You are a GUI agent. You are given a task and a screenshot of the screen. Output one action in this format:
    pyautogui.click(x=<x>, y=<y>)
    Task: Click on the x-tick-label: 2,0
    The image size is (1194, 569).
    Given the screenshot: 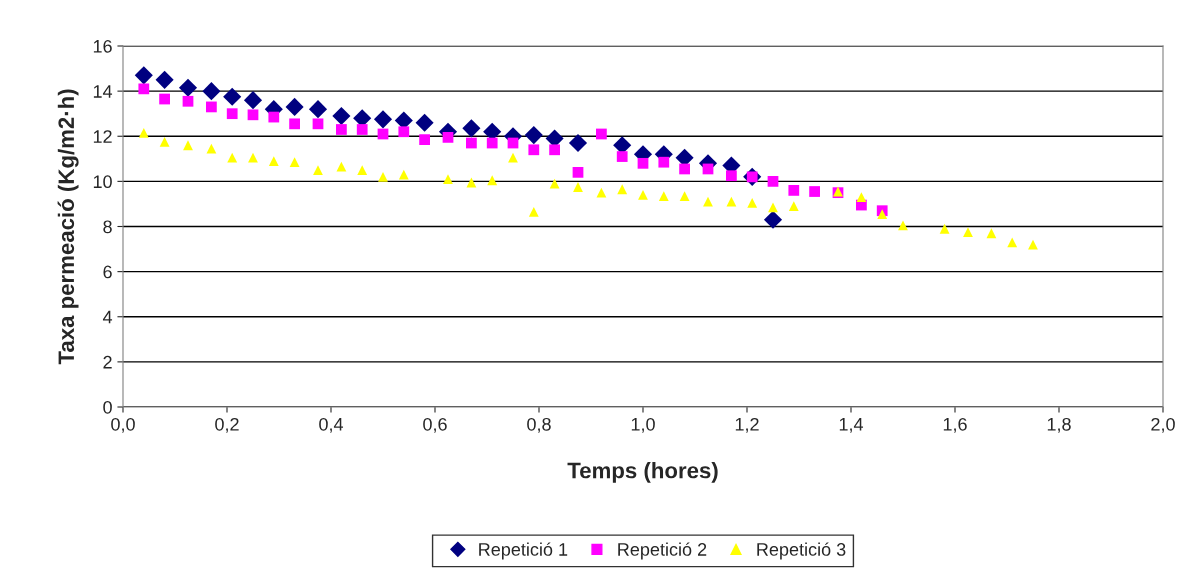 What is the action you would take?
    pyautogui.click(x=1163, y=425)
    